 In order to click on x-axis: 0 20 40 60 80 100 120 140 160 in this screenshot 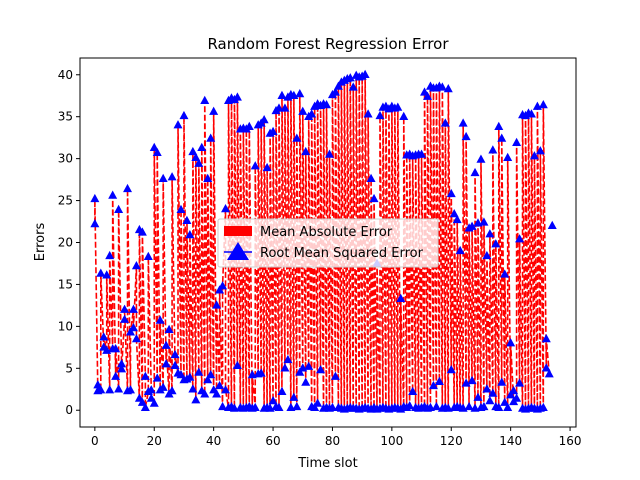, I will do `click(336, 437)`.